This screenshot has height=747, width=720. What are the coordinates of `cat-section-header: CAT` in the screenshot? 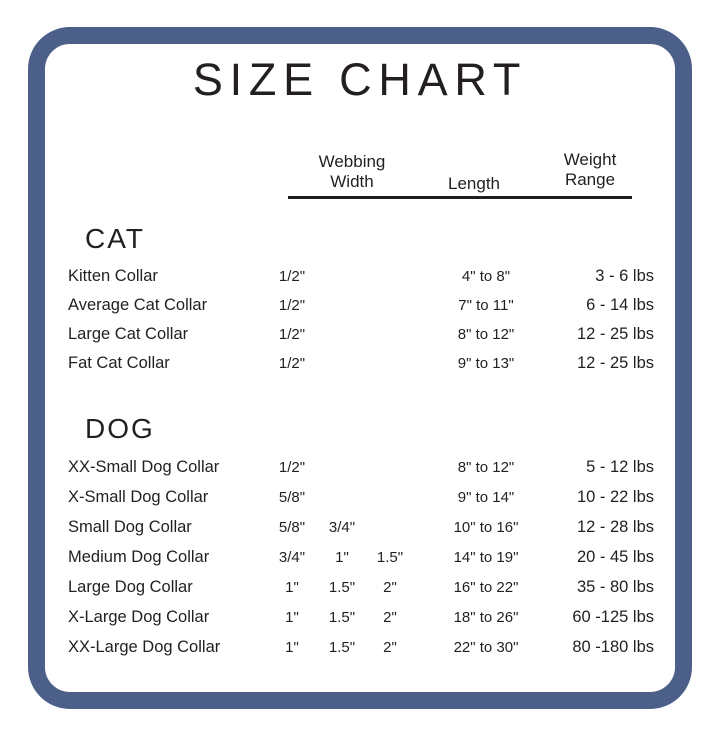 It's located at (115, 238).